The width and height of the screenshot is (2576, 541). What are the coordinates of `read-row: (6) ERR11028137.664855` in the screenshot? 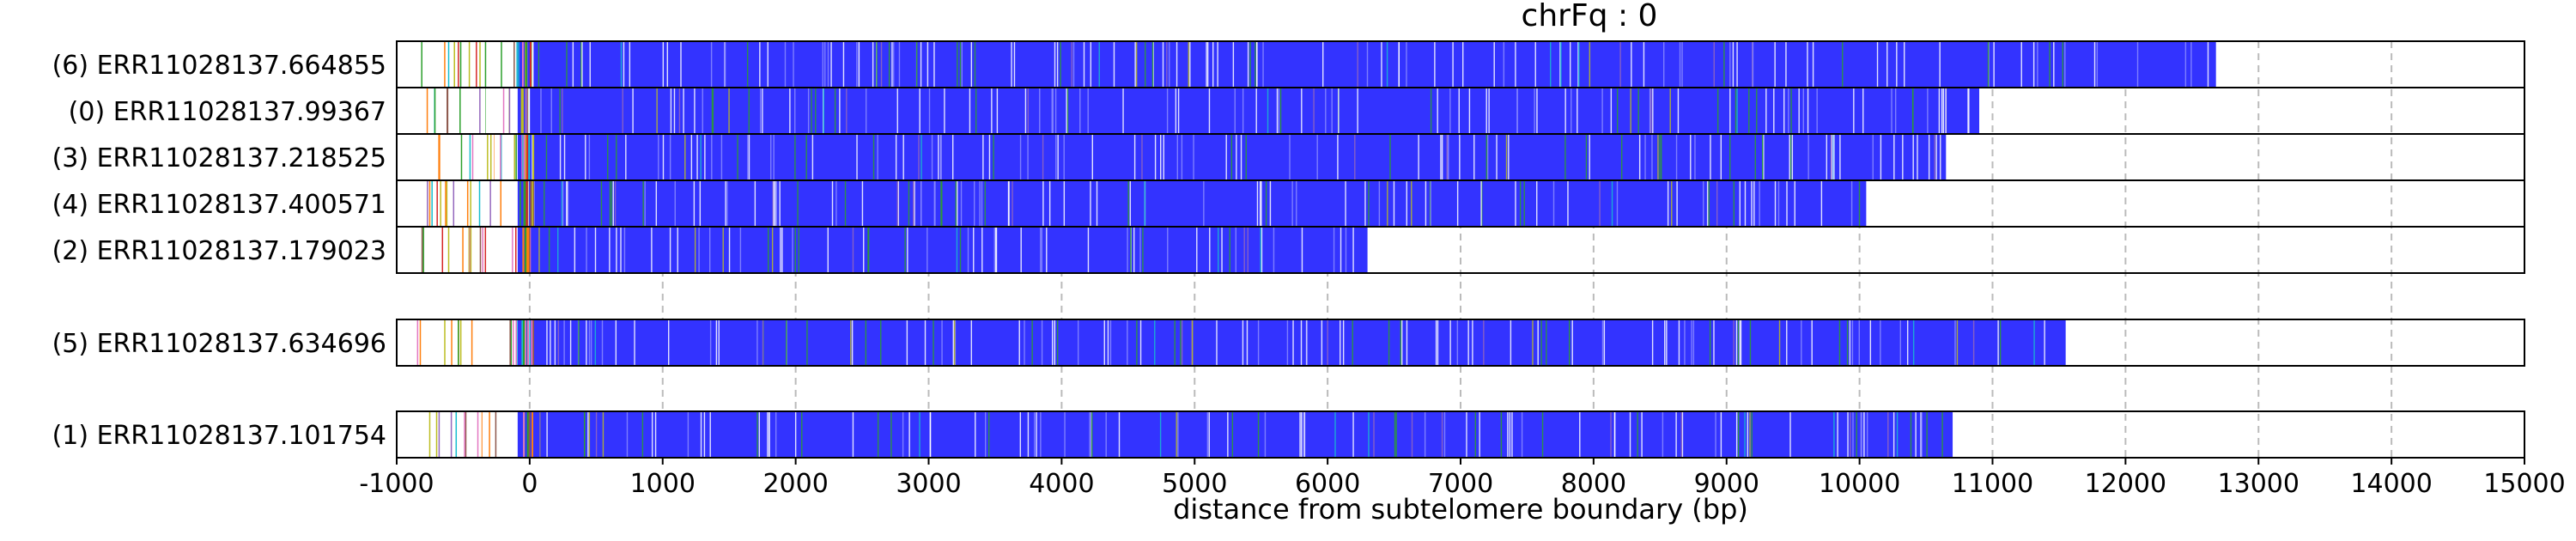 It's located at (1288, 64).